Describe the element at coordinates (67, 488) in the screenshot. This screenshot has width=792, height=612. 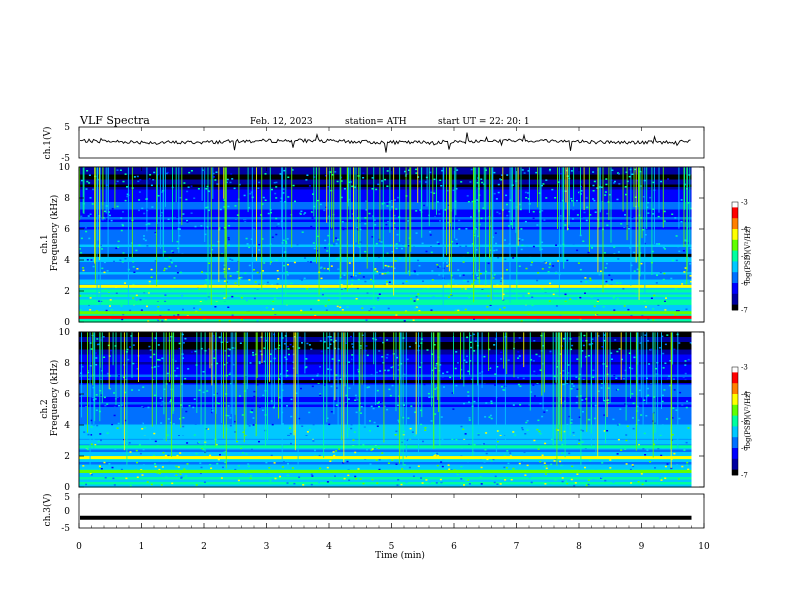
I see `spec2-ytick-label: 0` at that location.